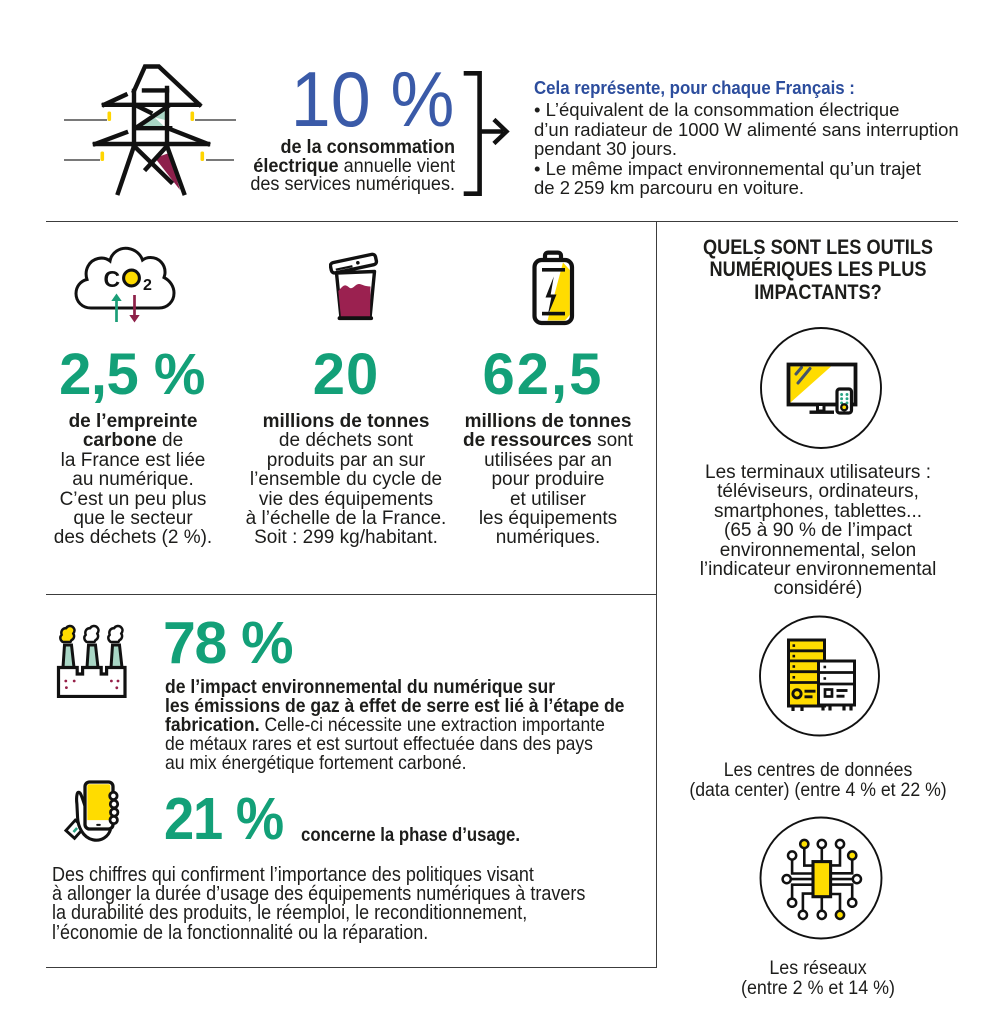 The height and width of the screenshot is (1036, 1000). What do you see at coordinates (147, 285) in the screenshot?
I see `svg-text: 2` at bounding box center [147, 285].